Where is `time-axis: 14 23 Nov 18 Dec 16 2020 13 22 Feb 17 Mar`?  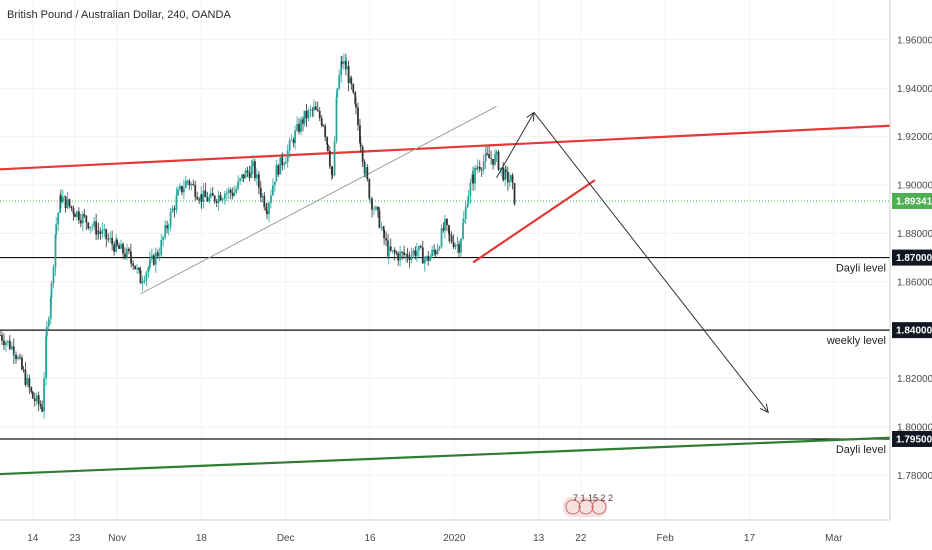
time-axis: 14 23 Nov 18 Dec 16 2020 13 22 Feb 17 Mar is located at coordinates (435, 538).